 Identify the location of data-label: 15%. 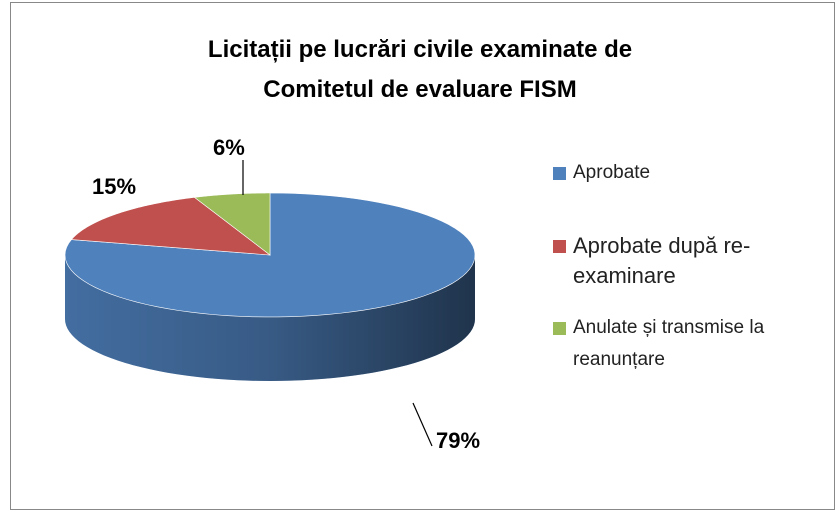
(114, 186).